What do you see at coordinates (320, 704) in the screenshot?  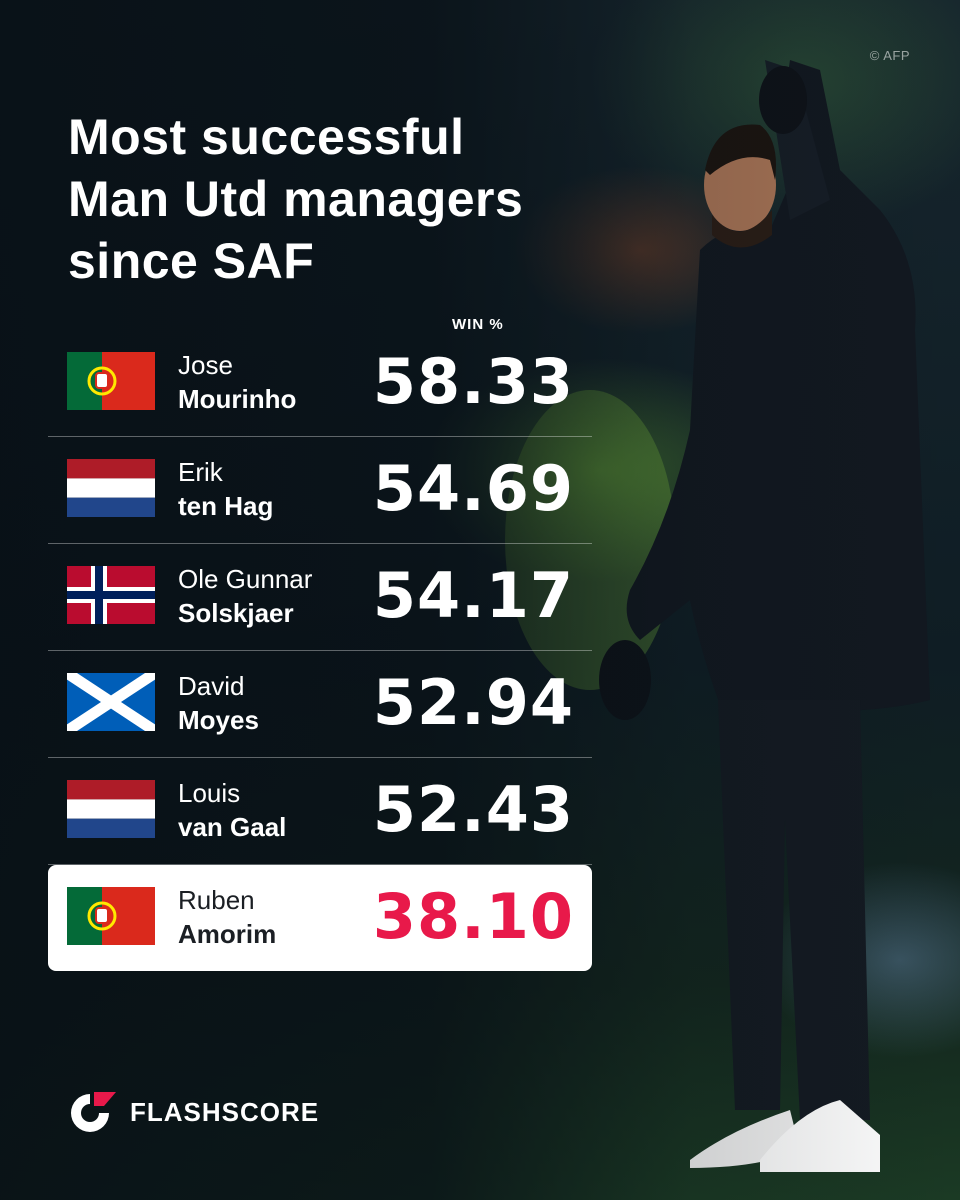 I see `table-row: David Moyes 52.94` at bounding box center [320, 704].